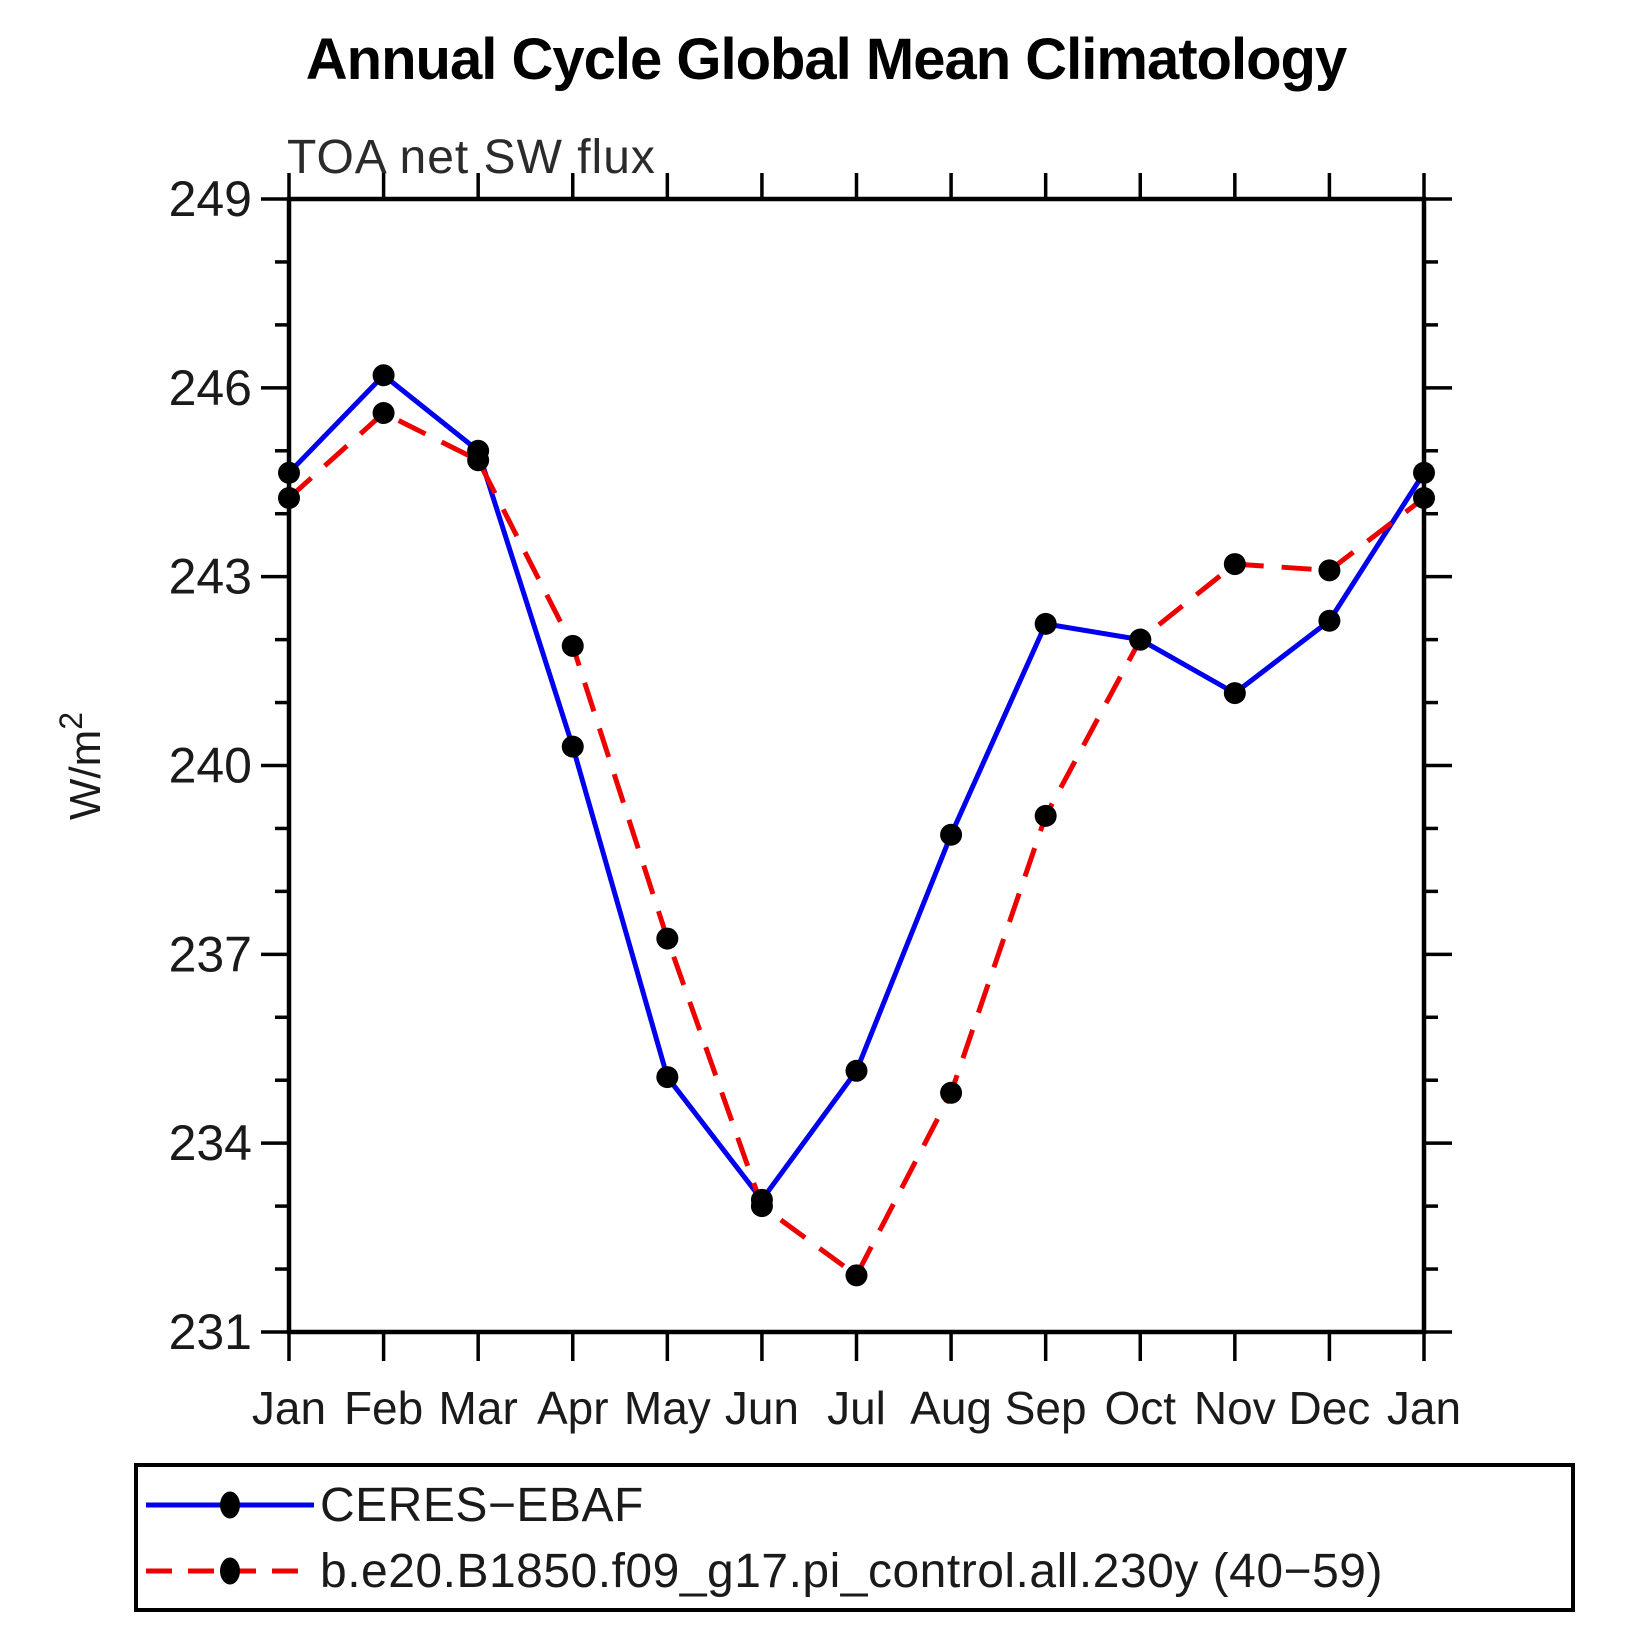 The width and height of the screenshot is (1652, 1652). What do you see at coordinates (1046, 1408) in the screenshot?
I see `x-tick-label: Sep` at bounding box center [1046, 1408].